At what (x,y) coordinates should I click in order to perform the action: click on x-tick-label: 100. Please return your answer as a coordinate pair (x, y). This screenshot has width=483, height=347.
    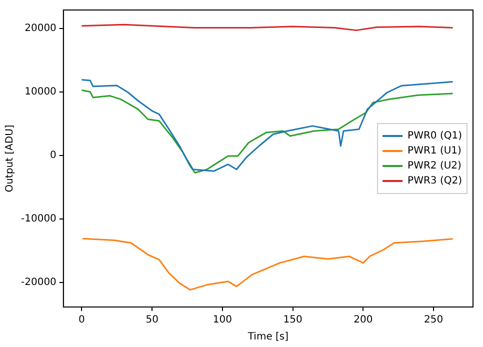
    Looking at the image, I should click on (222, 320).